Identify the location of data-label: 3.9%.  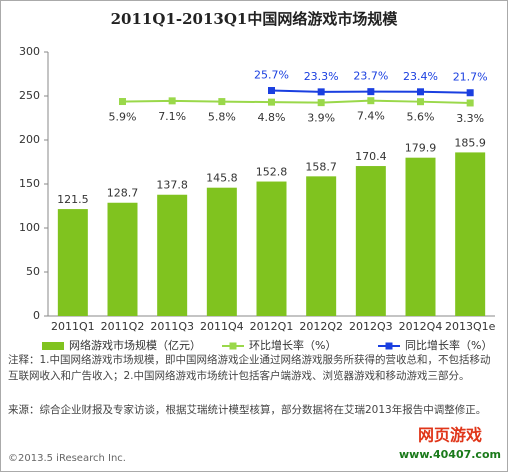
(321, 118).